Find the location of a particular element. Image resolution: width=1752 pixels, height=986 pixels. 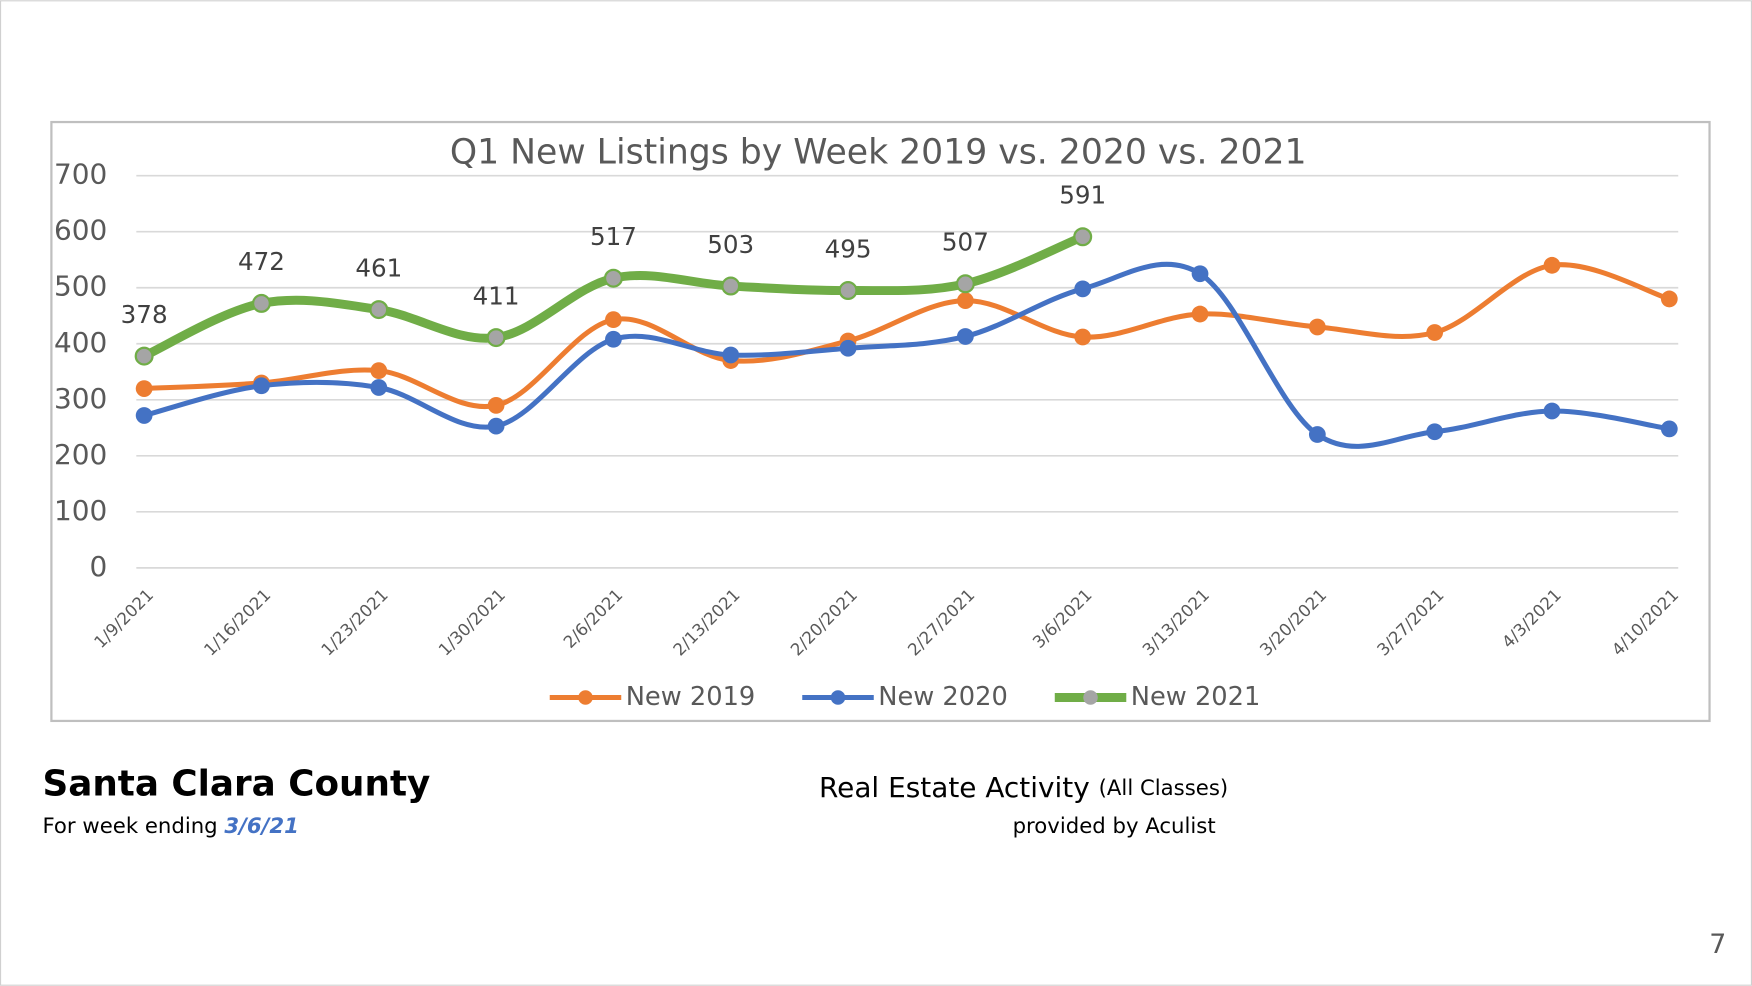

series: 378 472 461 411 517 503 495 507 591 is located at coordinates (613, 273).